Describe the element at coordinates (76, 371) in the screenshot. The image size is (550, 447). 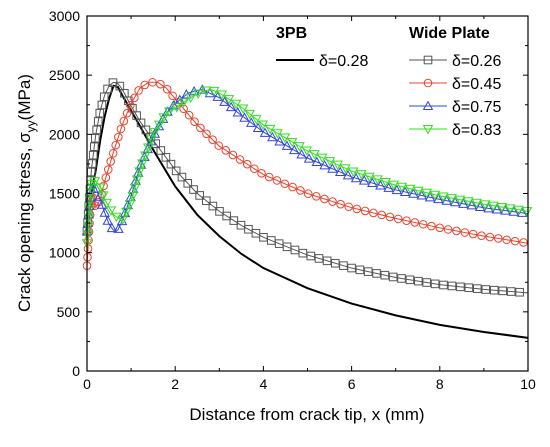
I see `y-tick-label: 0` at that location.